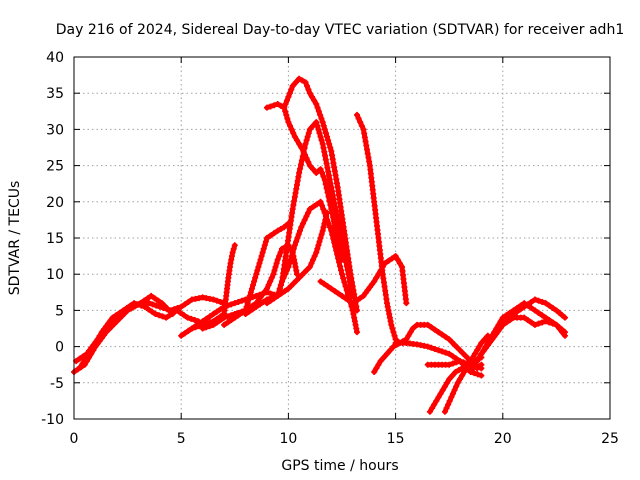  What do you see at coordinates (55, 58) in the screenshot?
I see `y-tick-label: 40` at bounding box center [55, 58].